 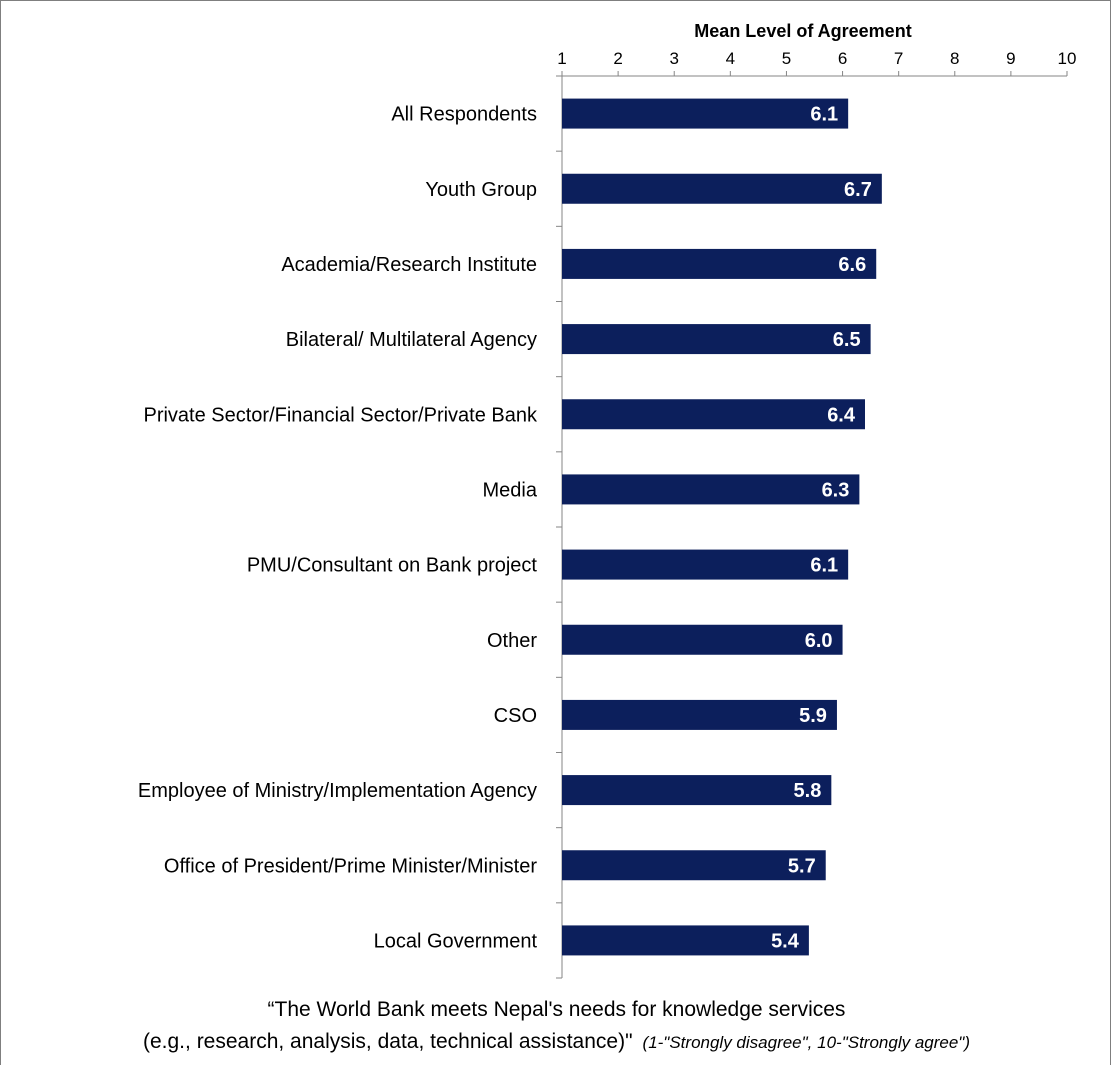 I want to click on category-label: Bilateral/ Multilateral Agency, so click(x=411, y=340).